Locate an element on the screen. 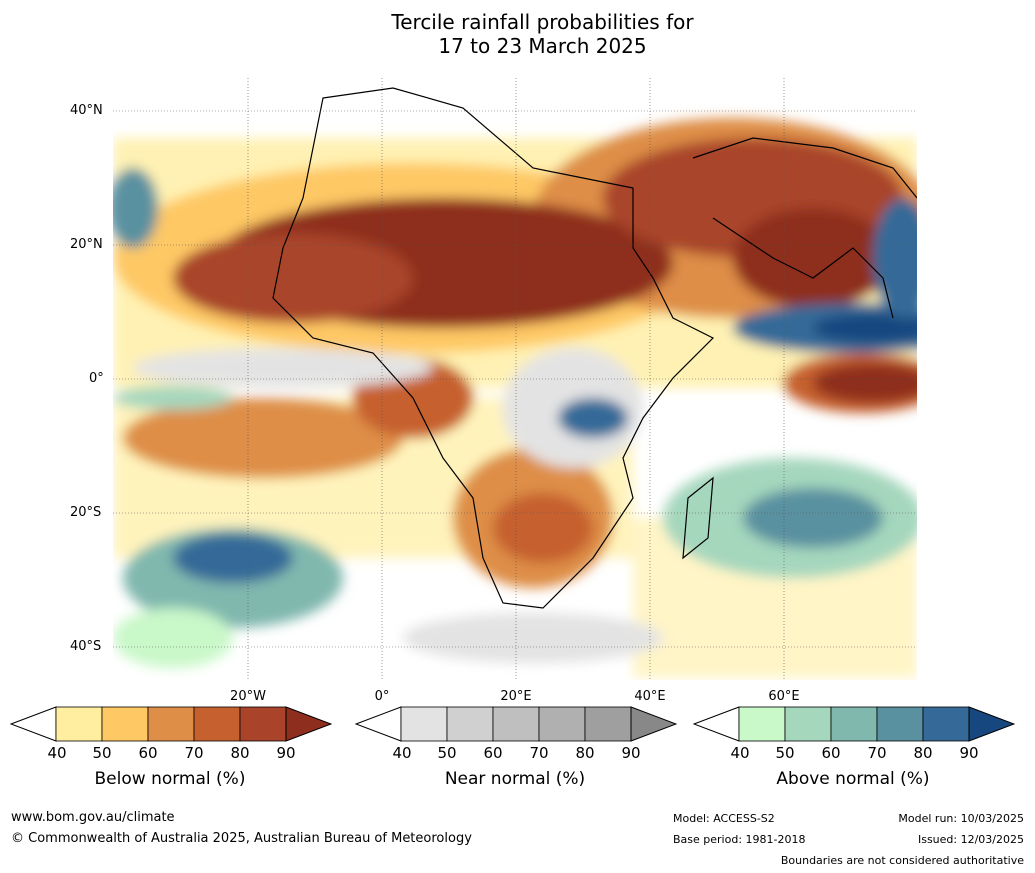 The image size is (1035, 873). below-tick-90: 90 is located at coordinates (286, 753).